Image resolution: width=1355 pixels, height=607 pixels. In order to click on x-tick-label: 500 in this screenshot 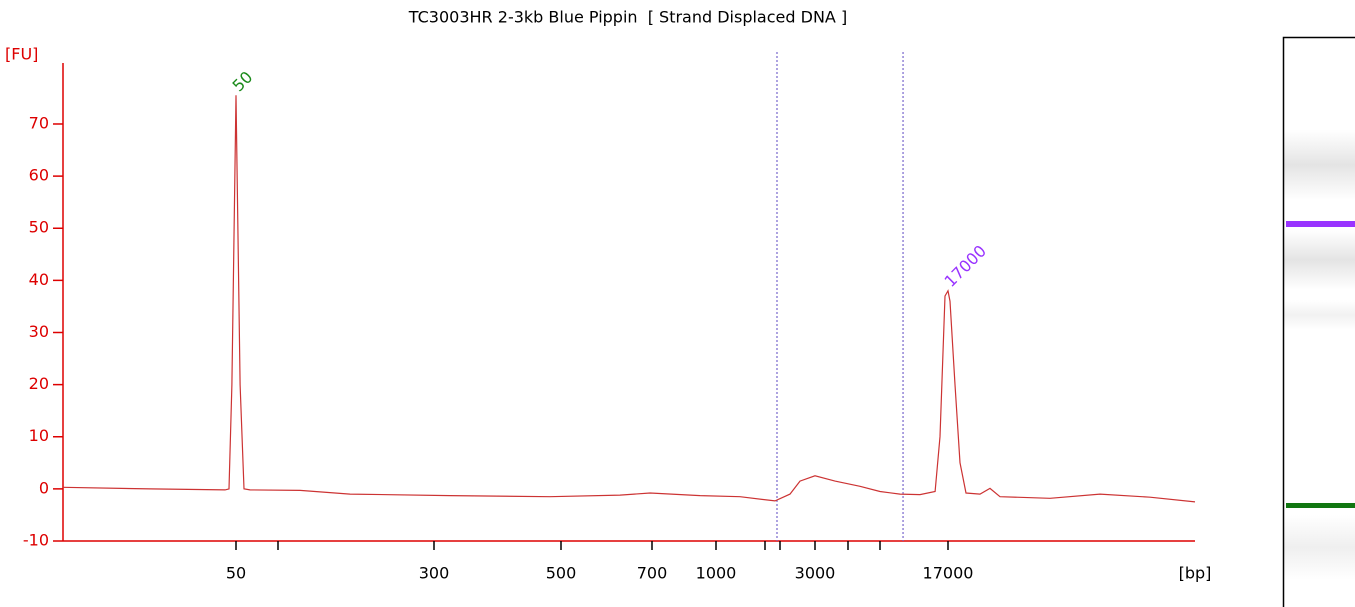, I will do `click(561, 573)`.